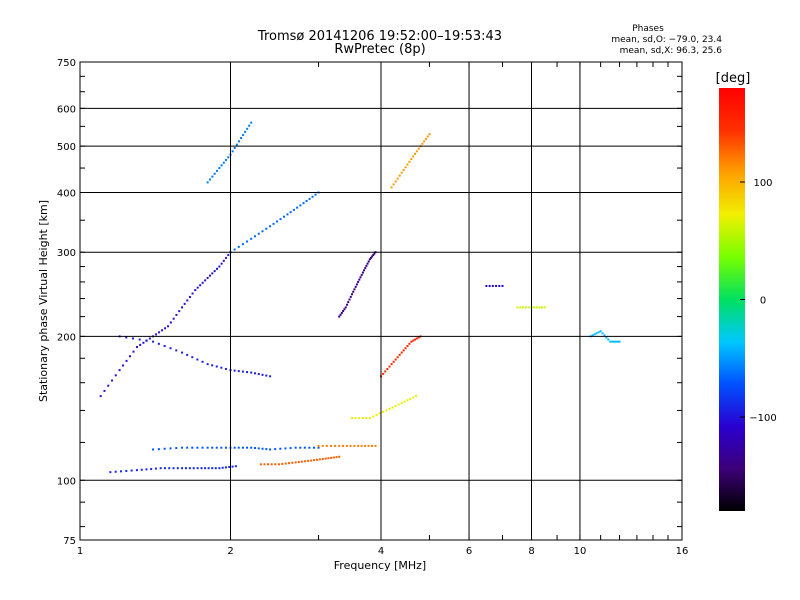 The height and width of the screenshot is (600, 800). Describe the element at coordinates (762, 418) in the screenshot. I see `colorbar-tick-label: −100` at that location.